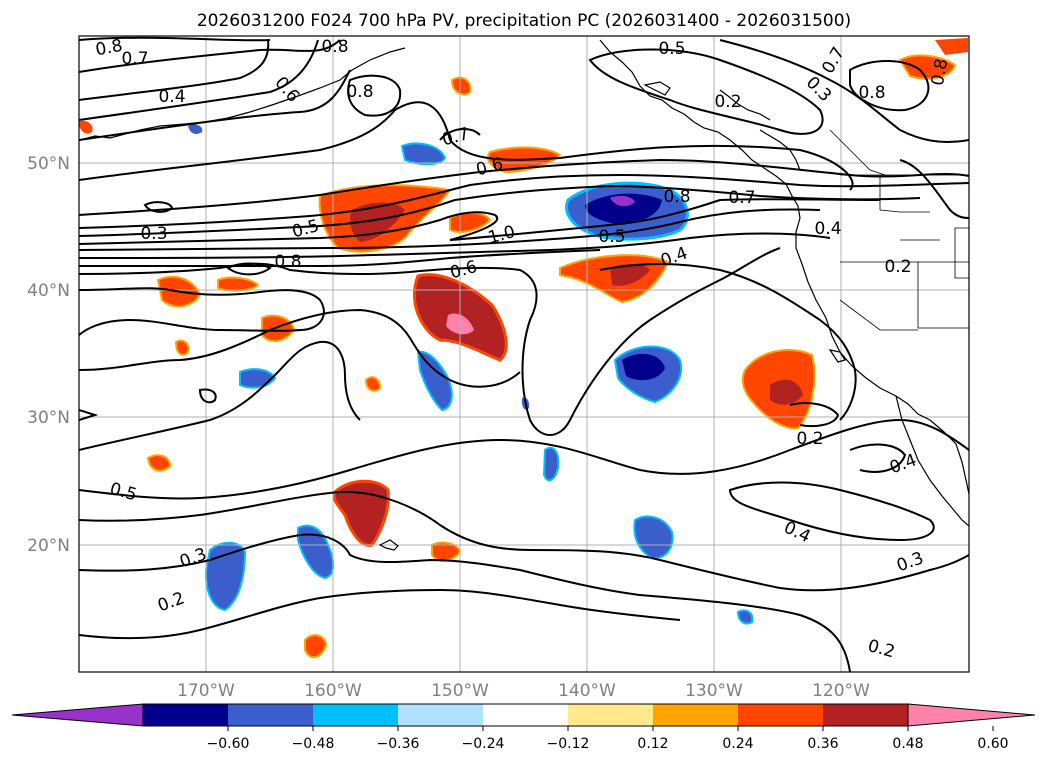 The width and height of the screenshot is (1047, 765). What do you see at coordinates (483, 744) in the screenshot?
I see `colorbar-tick-label: −0.24` at bounding box center [483, 744].